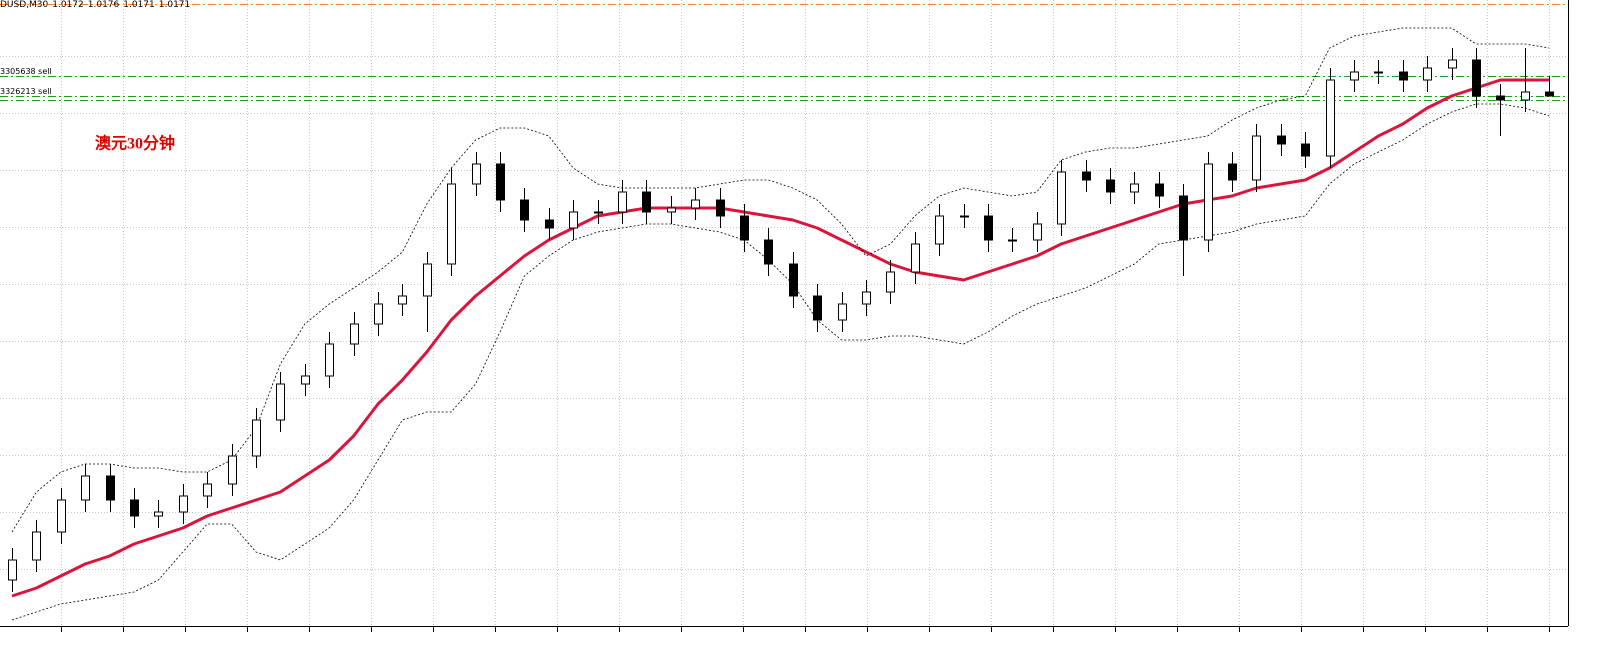 The image size is (1621, 646). What do you see at coordinates (103, 5) in the screenshot?
I see `header-high: 1.0176` at bounding box center [103, 5].